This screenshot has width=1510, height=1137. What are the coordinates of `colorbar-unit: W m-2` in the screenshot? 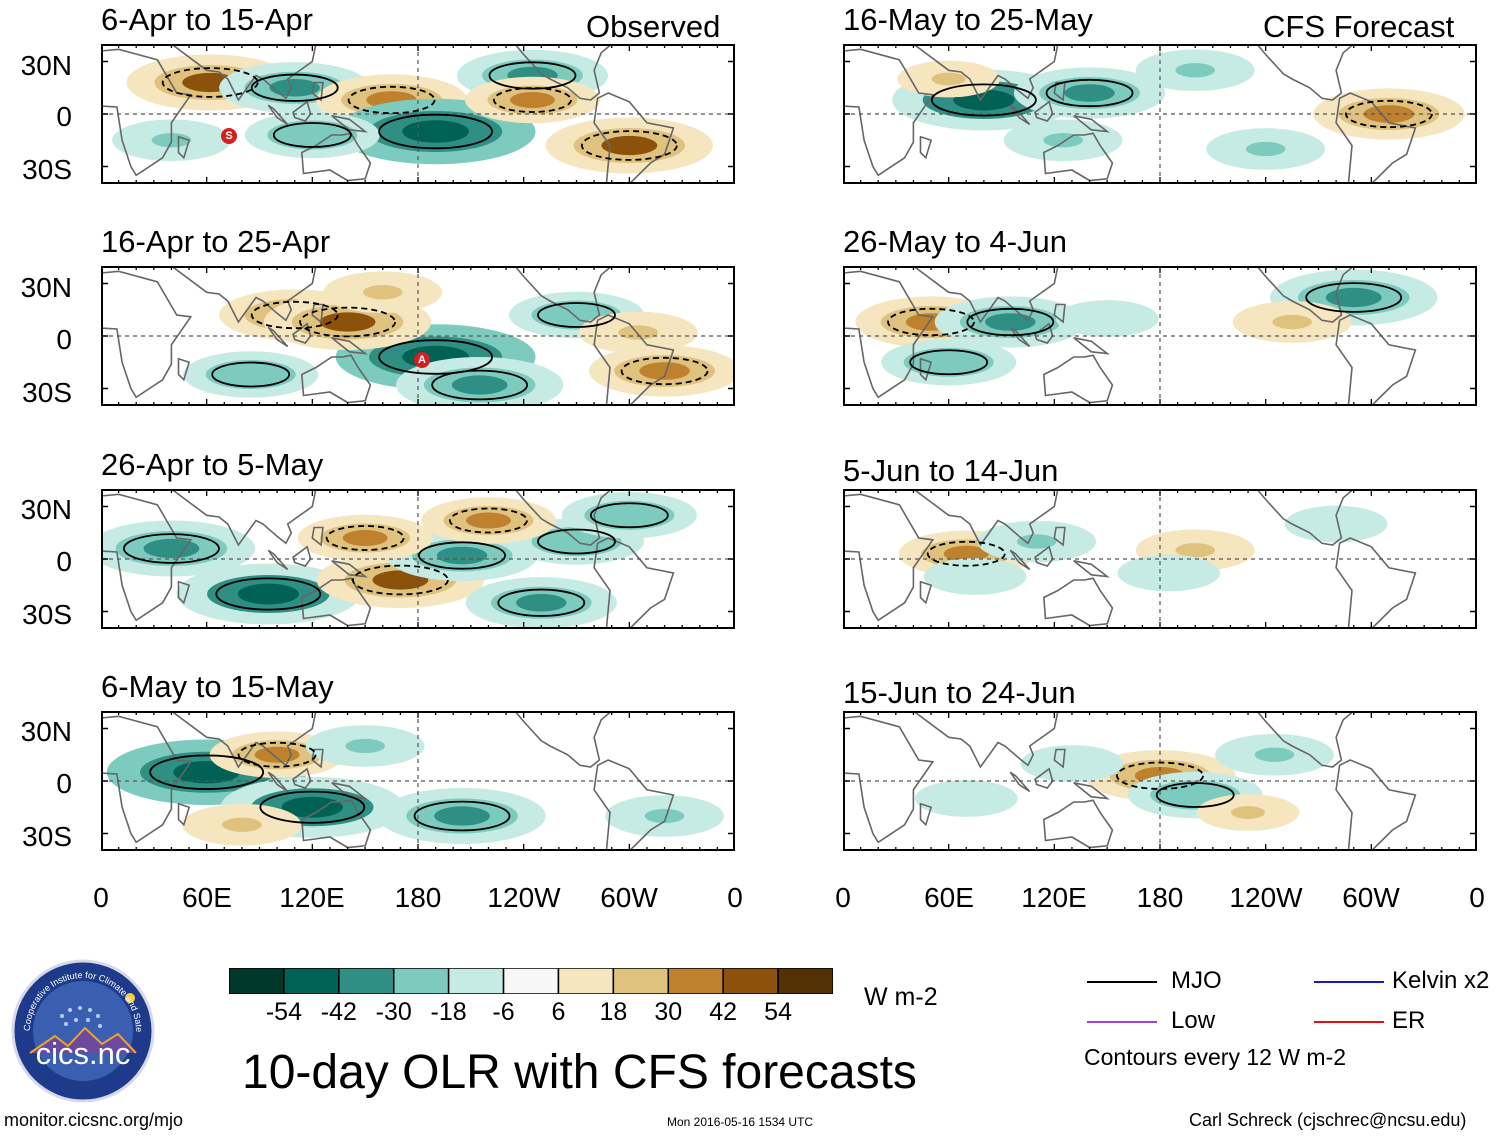 It's located at (901, 997).